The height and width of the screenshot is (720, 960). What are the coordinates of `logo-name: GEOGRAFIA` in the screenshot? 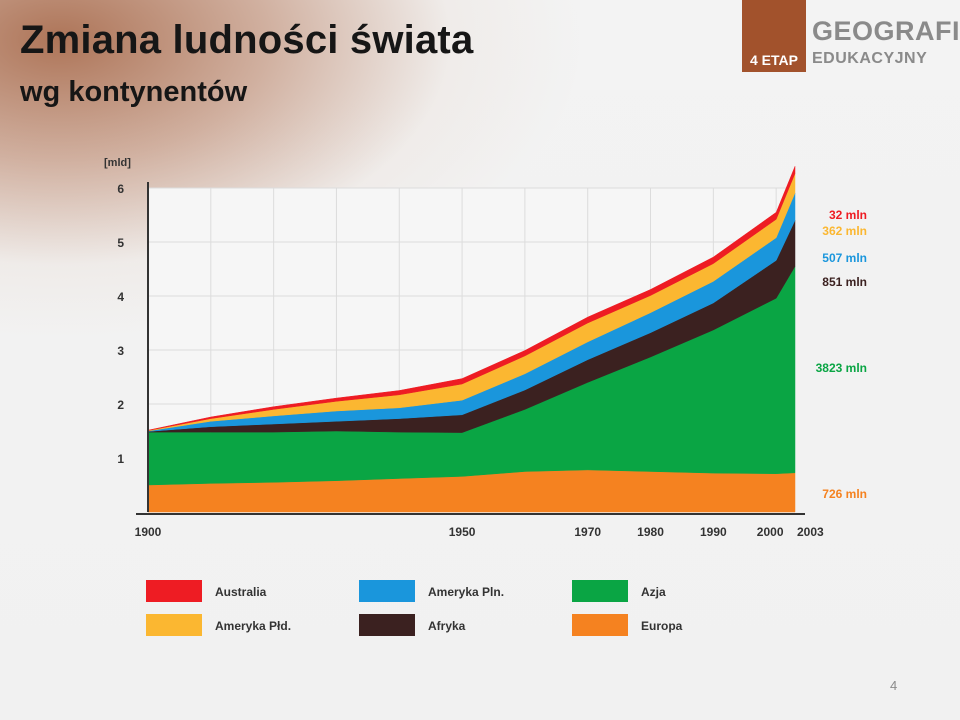 It's located at (886, 31).